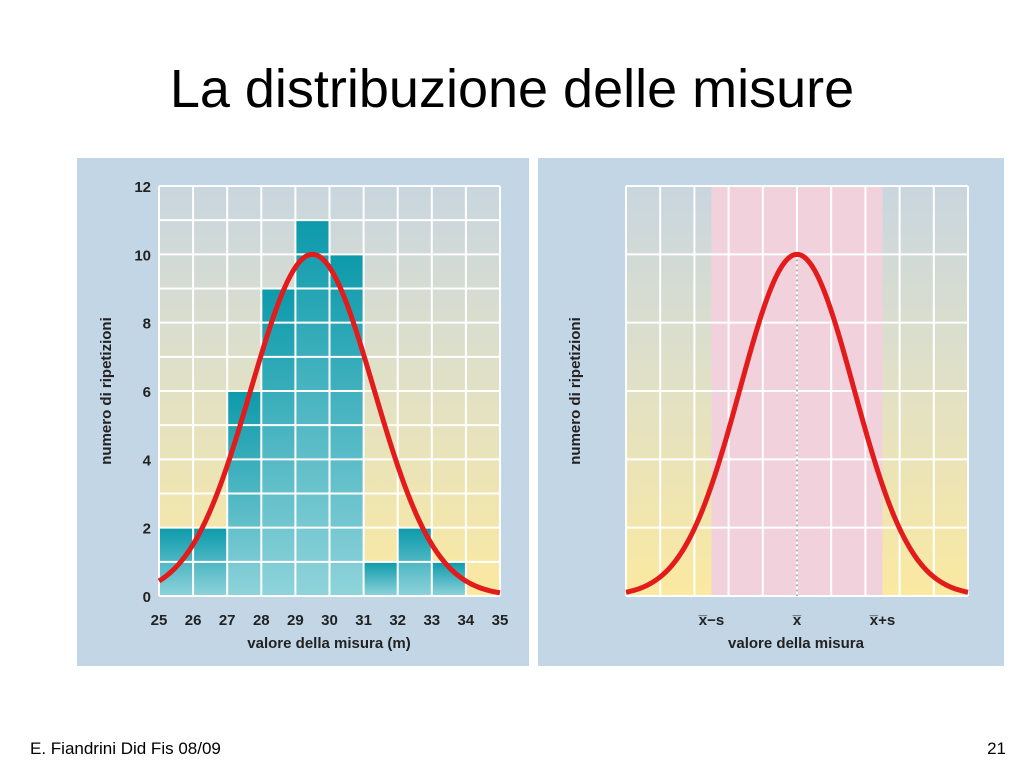  What do you see at coordinates (512, 89) in the screenshot?
I see `slide-title: La distribuzione delle misure` at bounding box center [512, 89].